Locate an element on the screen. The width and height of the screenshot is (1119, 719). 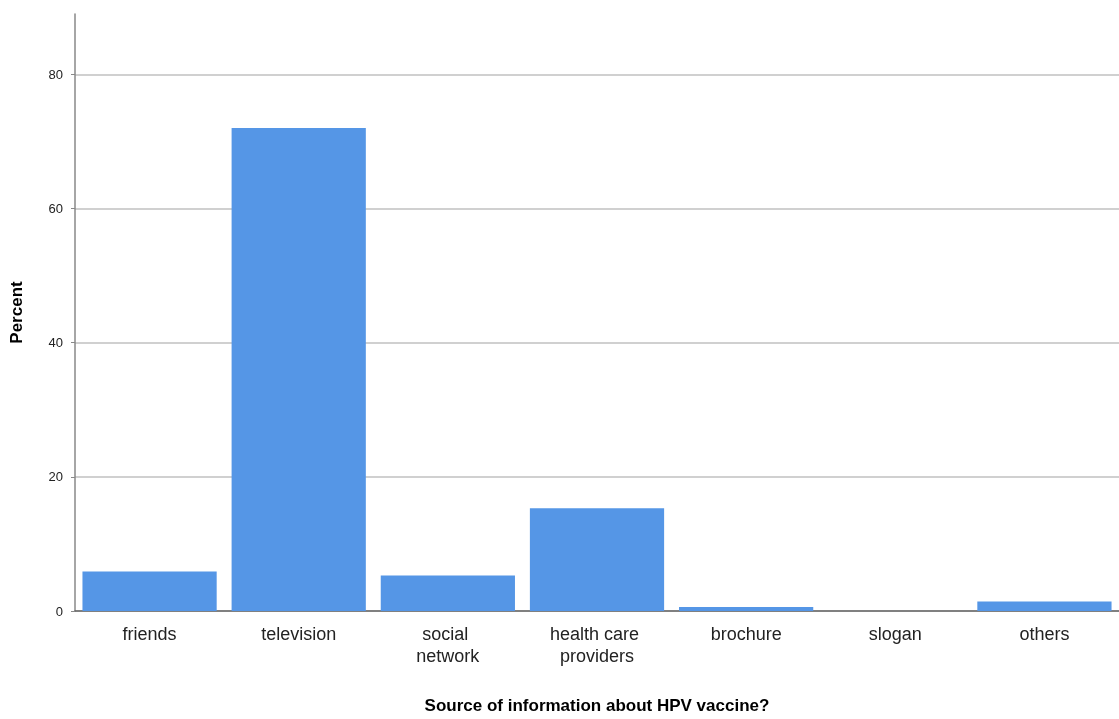
y-tick-label: 80 is located at coordinates (55, 74).